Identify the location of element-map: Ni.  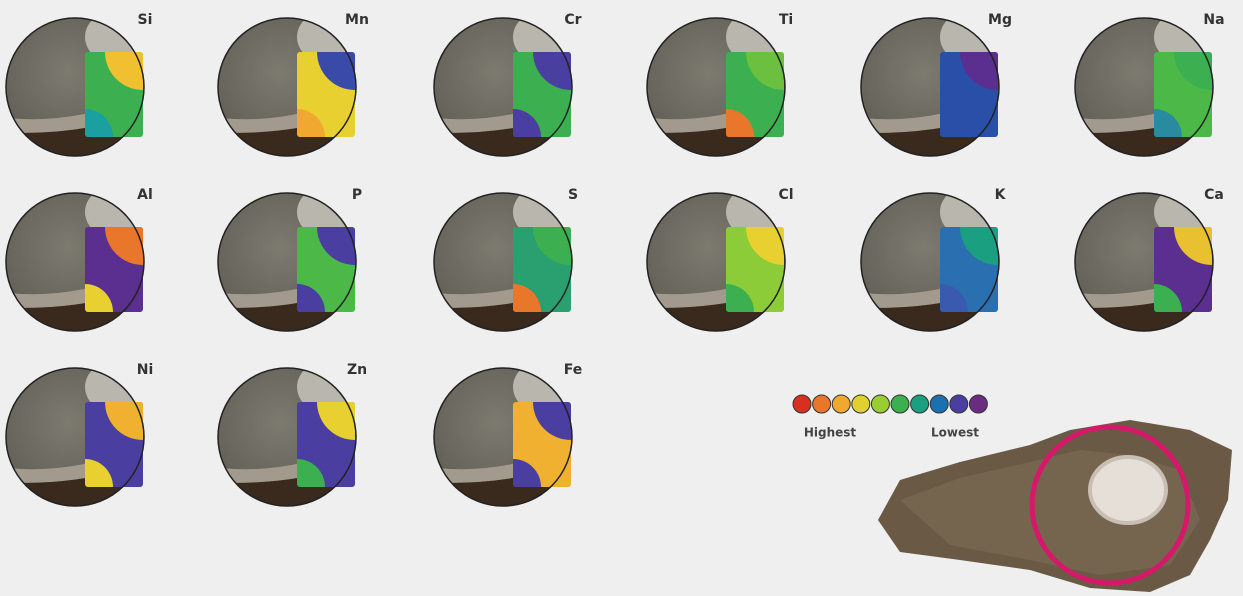
(79, 434).